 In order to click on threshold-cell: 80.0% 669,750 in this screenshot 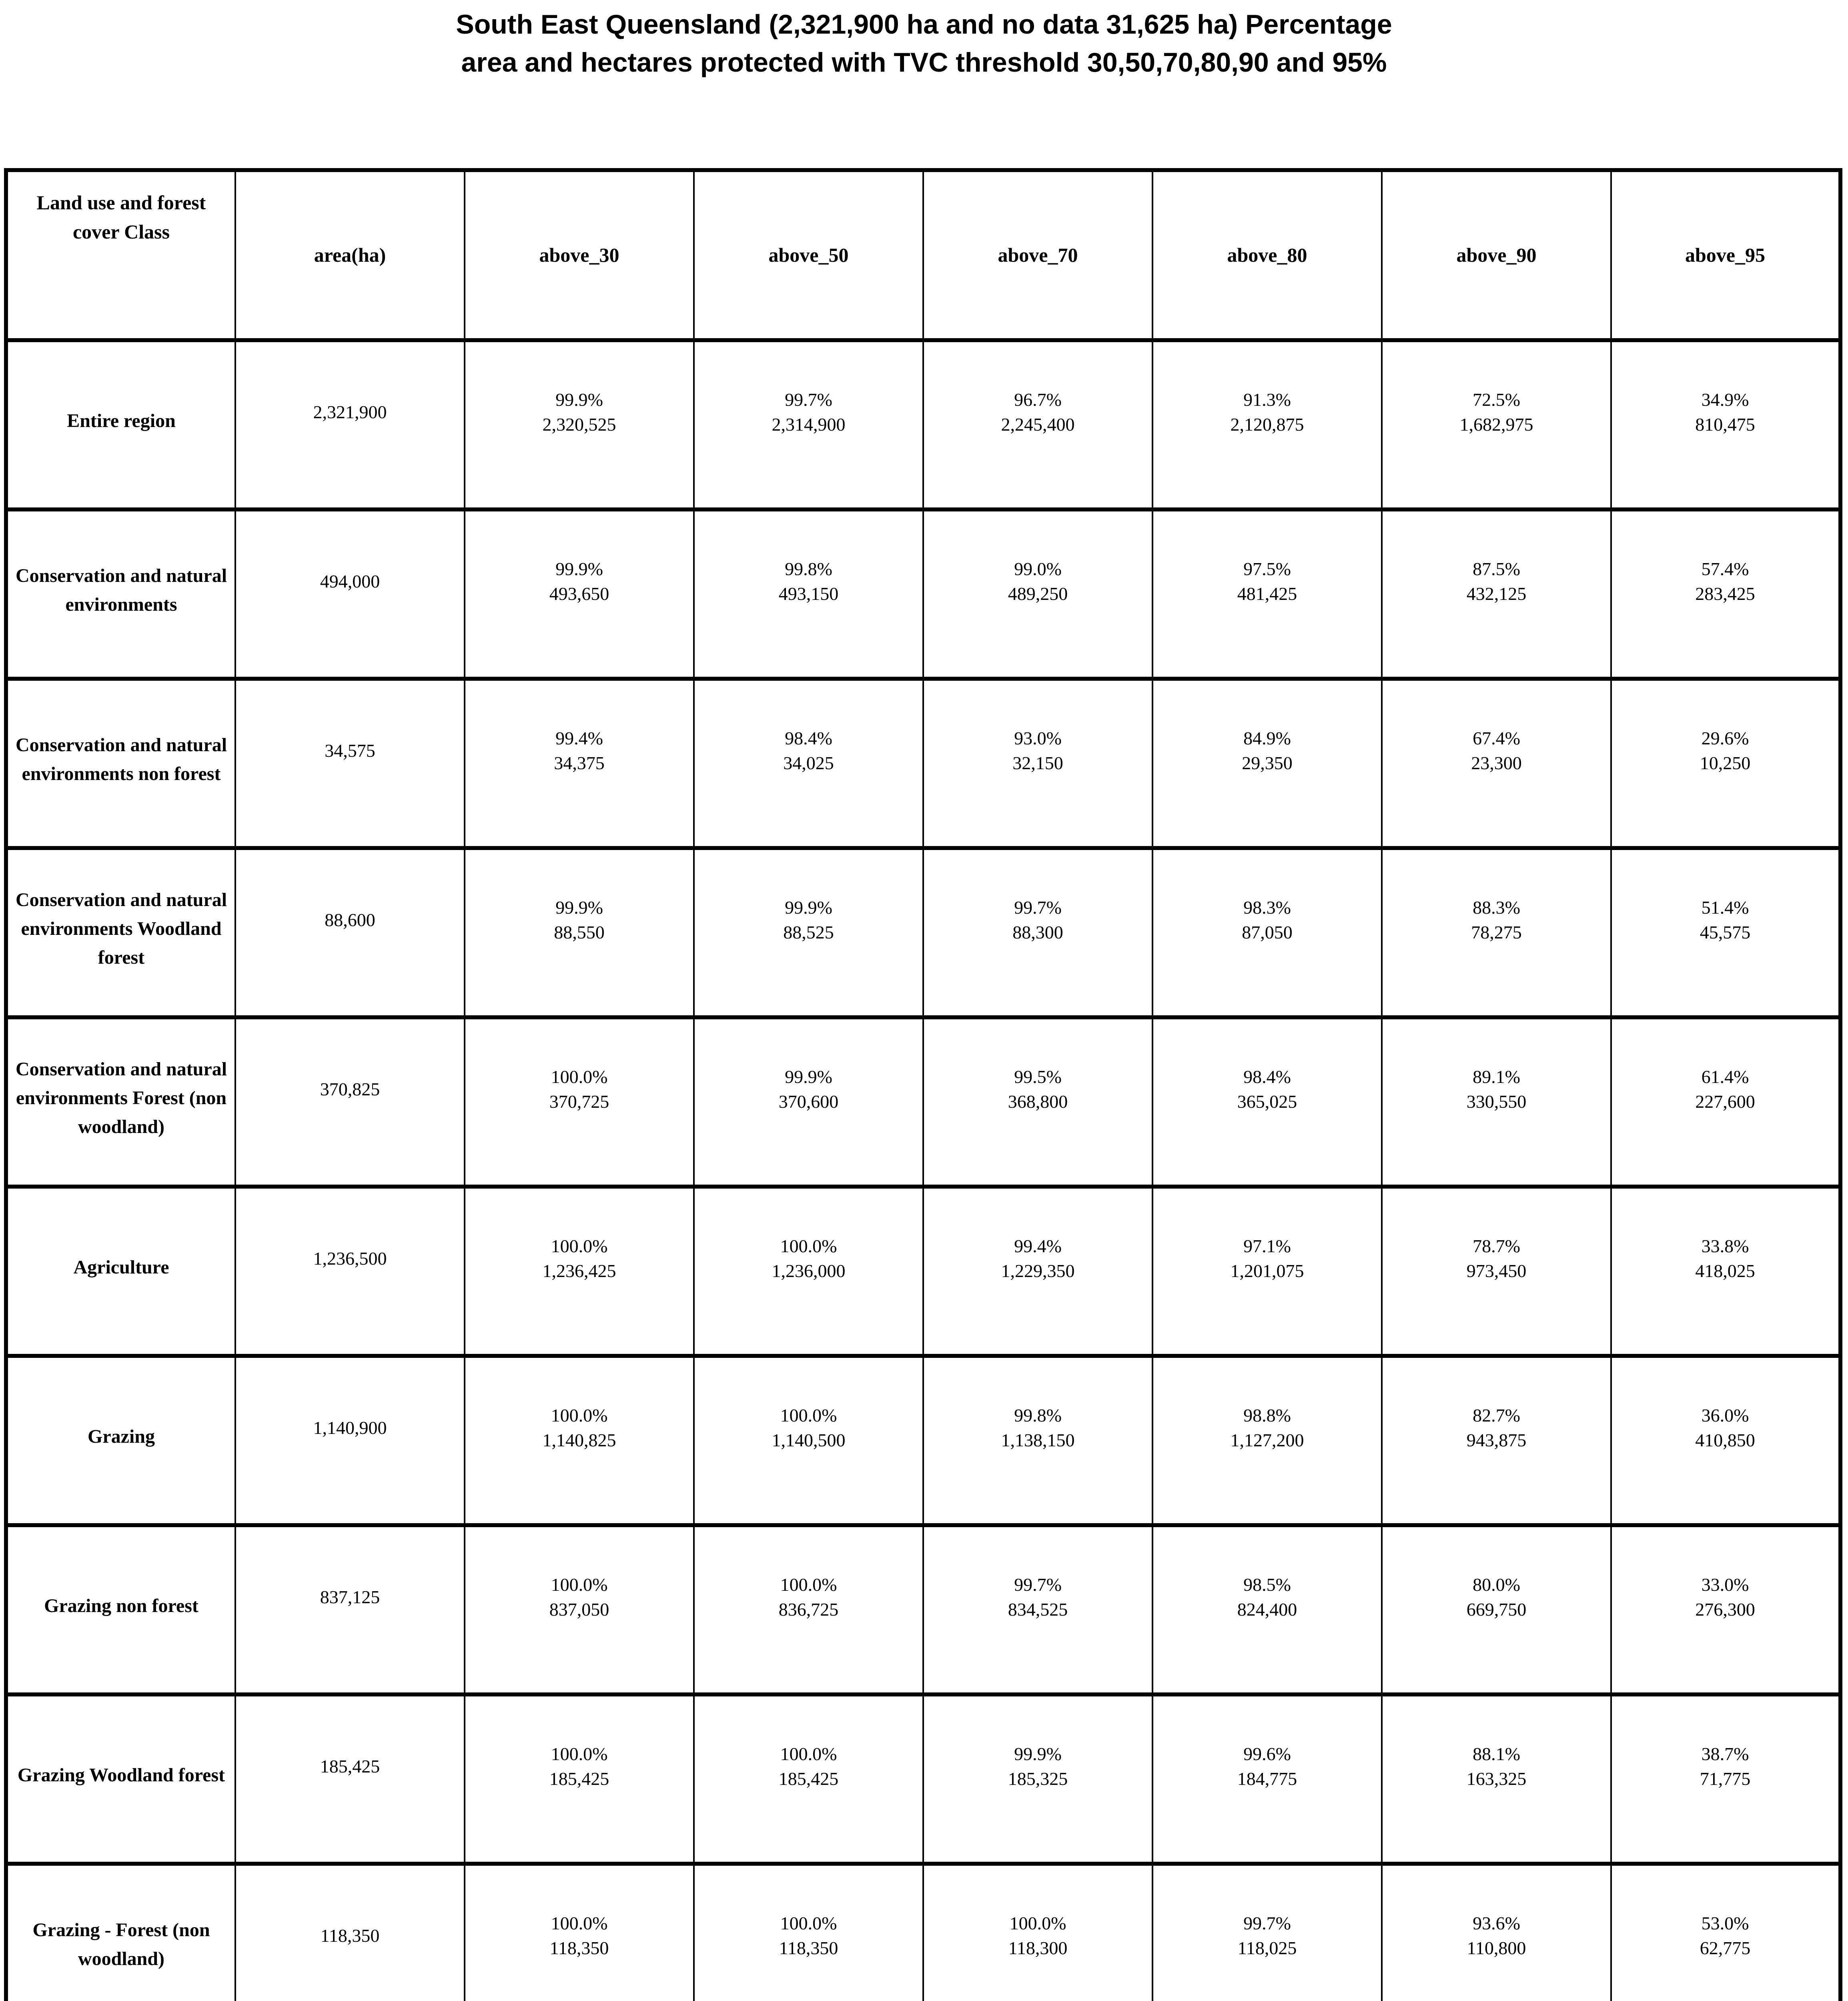, I will do `click(1496, 1609)`.